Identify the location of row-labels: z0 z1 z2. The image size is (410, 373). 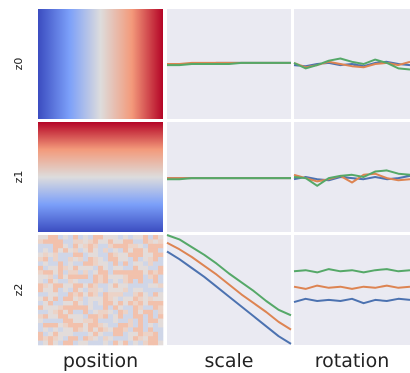
(18, 177).